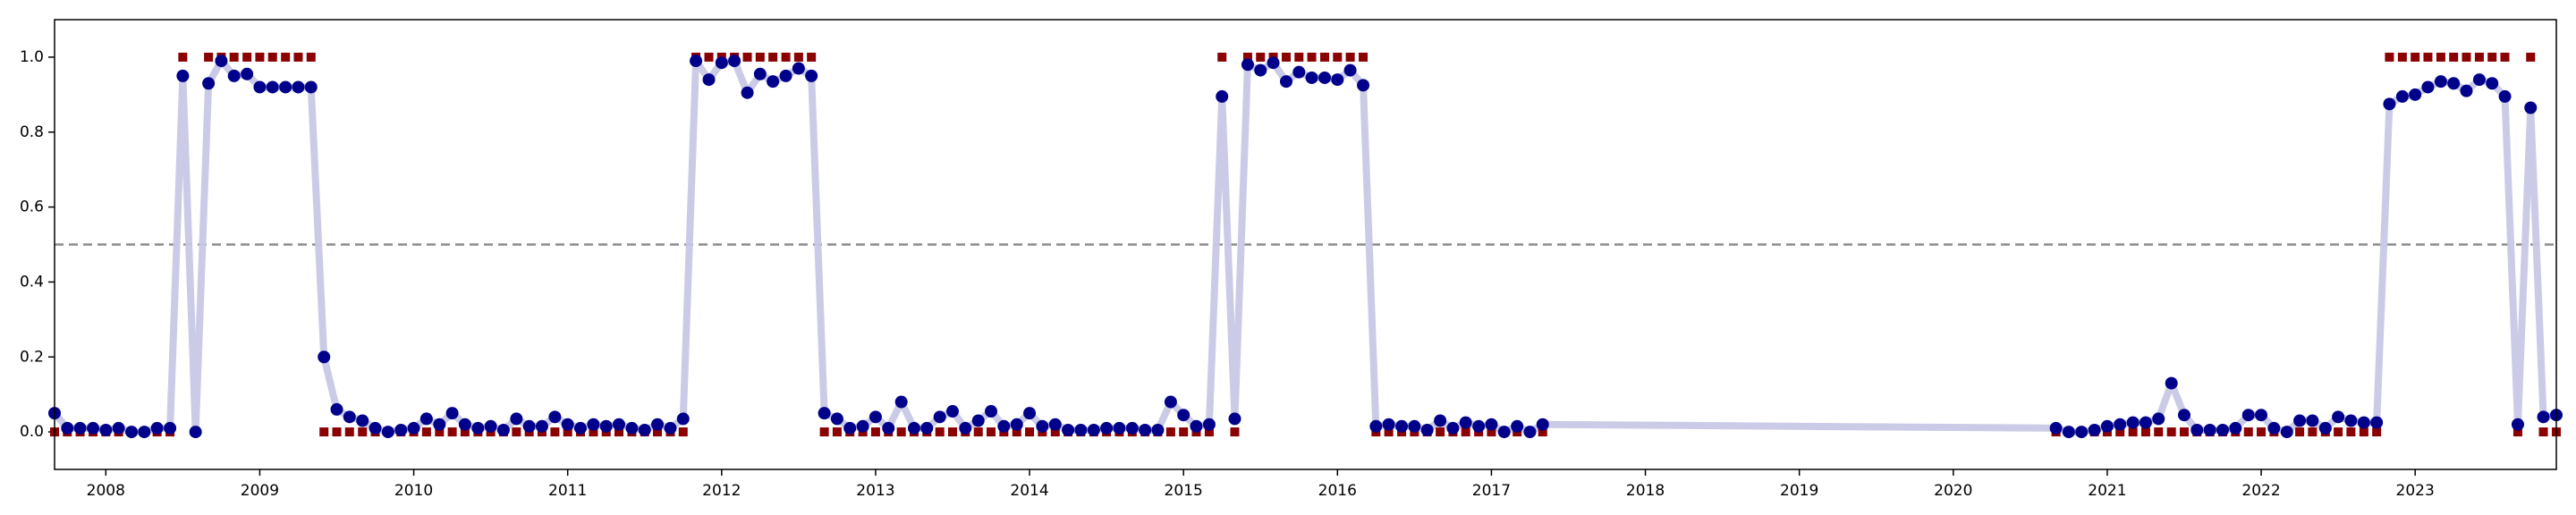 The image size is (2576, 515). Describe the element at coordinates (1799, 491) in the screenshot. I see `x-tick-label: 2019` at that location.